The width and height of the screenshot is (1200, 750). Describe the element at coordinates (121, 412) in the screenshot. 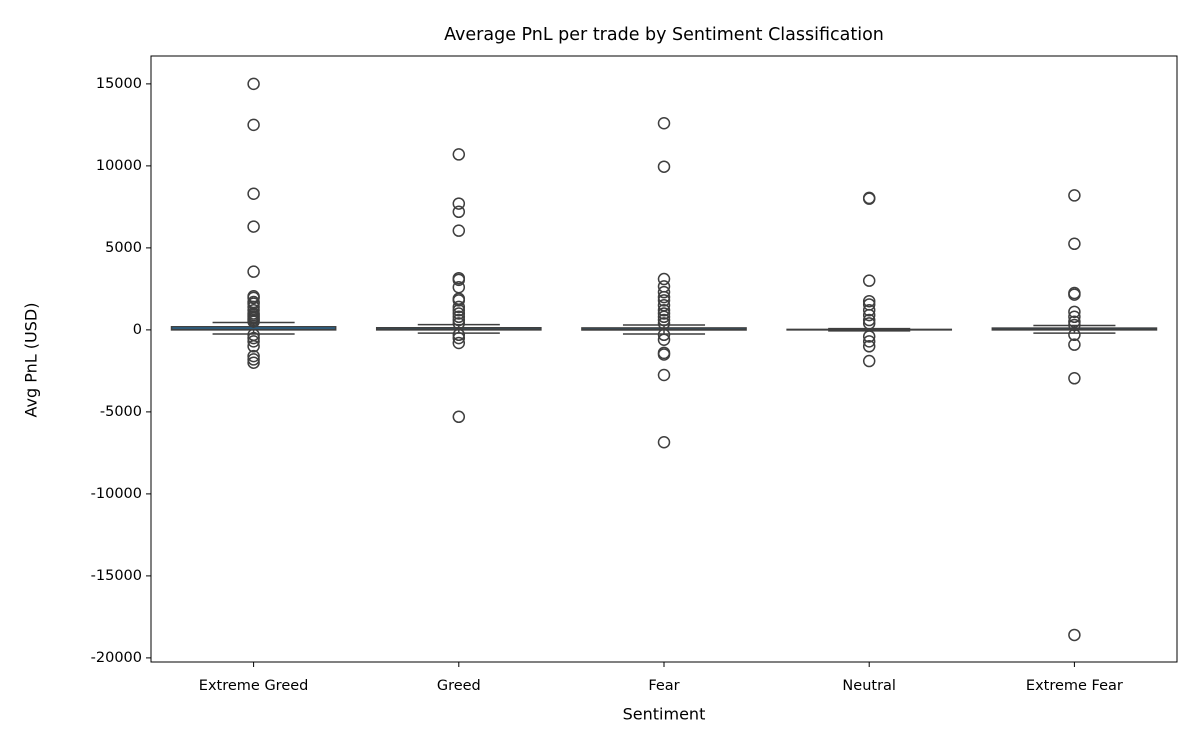

I see `y-tick-label: -5000` at that location.